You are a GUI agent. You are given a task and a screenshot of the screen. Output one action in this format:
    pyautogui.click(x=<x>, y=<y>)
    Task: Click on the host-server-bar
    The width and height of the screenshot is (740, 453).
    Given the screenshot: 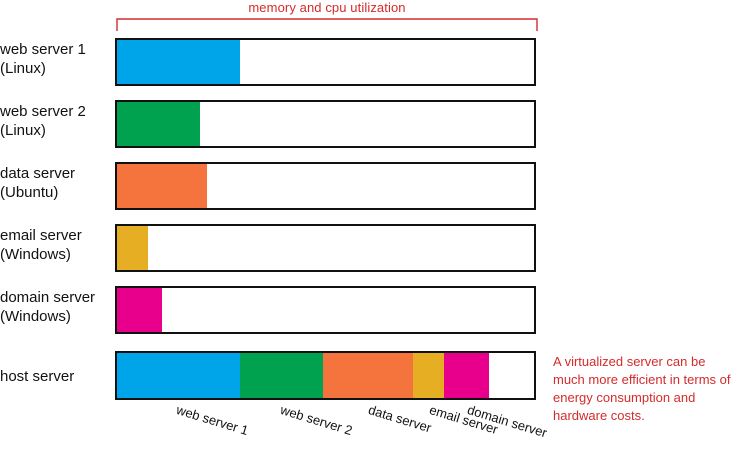 What is the action you would take?
    pyautogui.click(x=325, y=375)
    